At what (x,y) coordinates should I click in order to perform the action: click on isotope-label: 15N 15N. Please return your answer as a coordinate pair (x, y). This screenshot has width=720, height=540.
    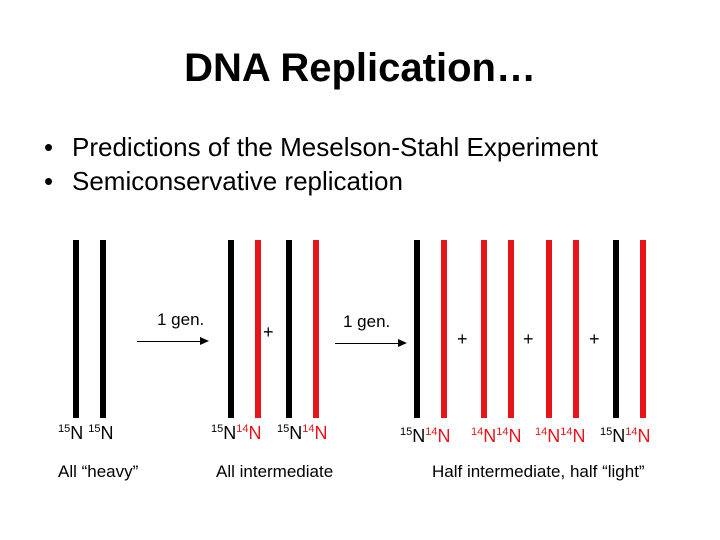
    Looking at the image, I should click on (86, 433).